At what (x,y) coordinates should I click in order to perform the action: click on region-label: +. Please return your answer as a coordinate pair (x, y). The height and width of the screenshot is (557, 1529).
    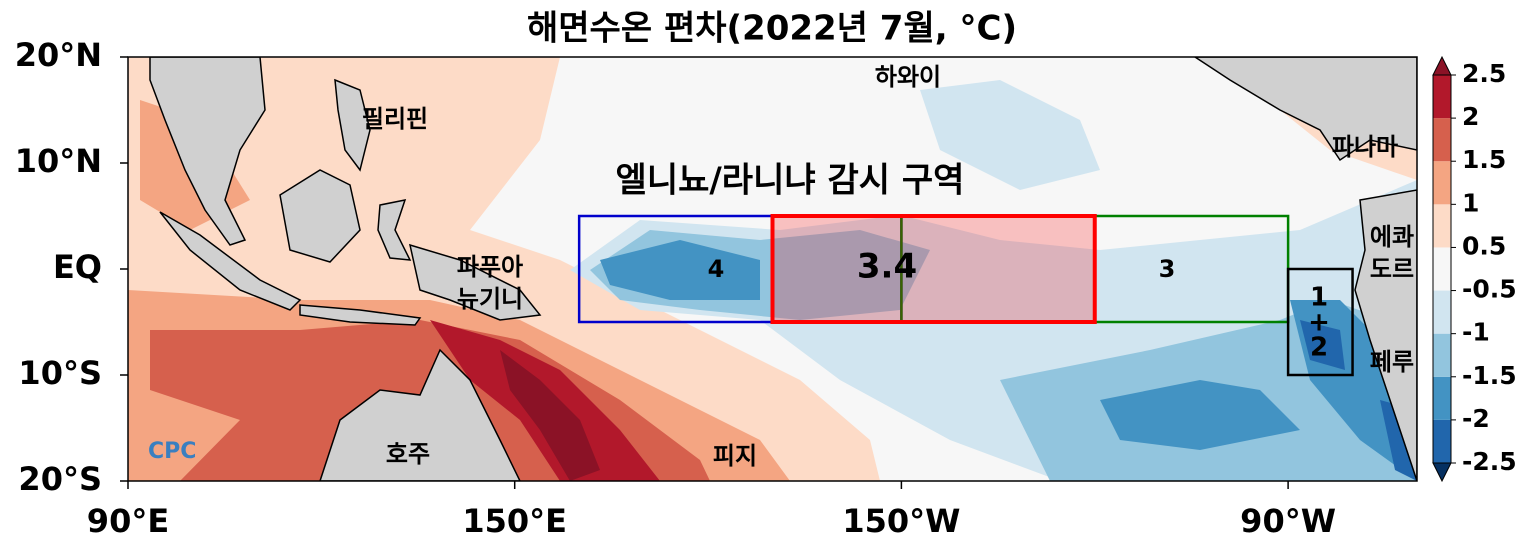
    Looking at the image, I should click on (1319, 323).